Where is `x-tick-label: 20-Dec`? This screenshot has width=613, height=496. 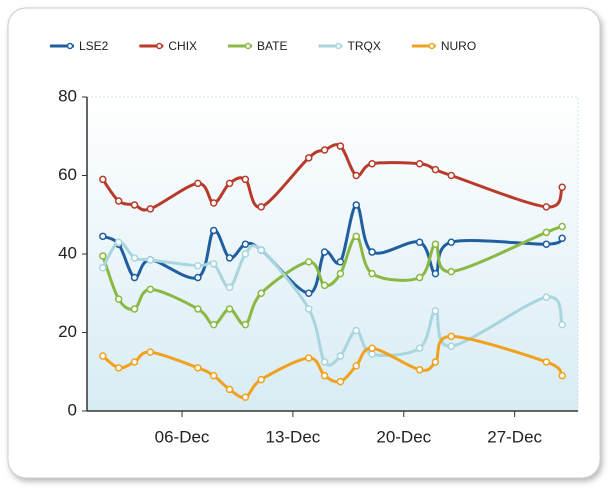
x-tick-label: 20-Dec is located at coordinates (403, 436).